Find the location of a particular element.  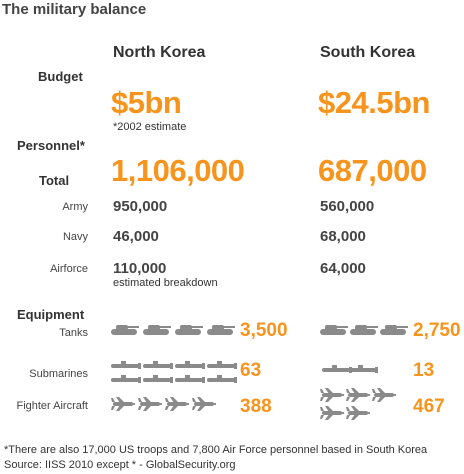

north-tanks-value: 3,500 is located at coordinates (264, 330).